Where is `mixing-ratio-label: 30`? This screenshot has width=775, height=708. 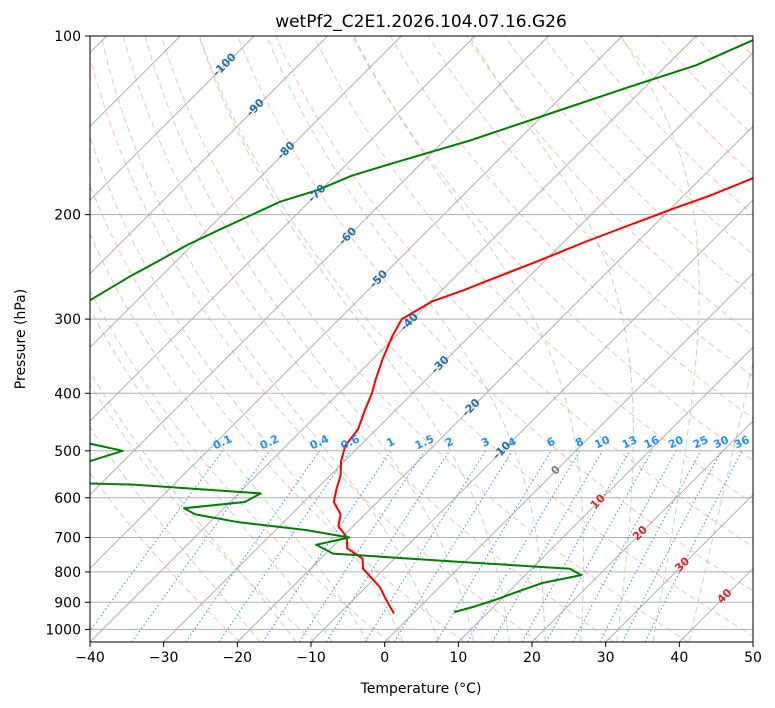
mixing-ratio-label: 30 is located at coordinates (721, 442).